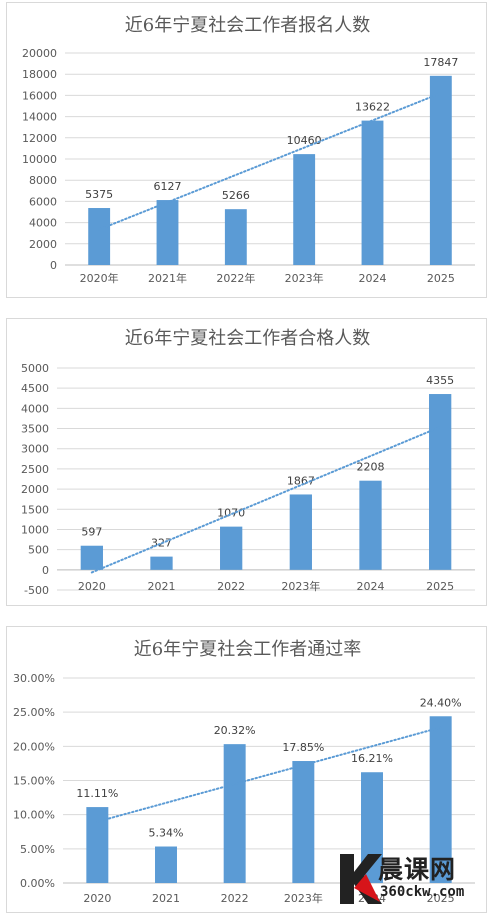 This screenshot has height=914, width=495. I want to click on y-tick-label: 15.00%, so click(34, 781).